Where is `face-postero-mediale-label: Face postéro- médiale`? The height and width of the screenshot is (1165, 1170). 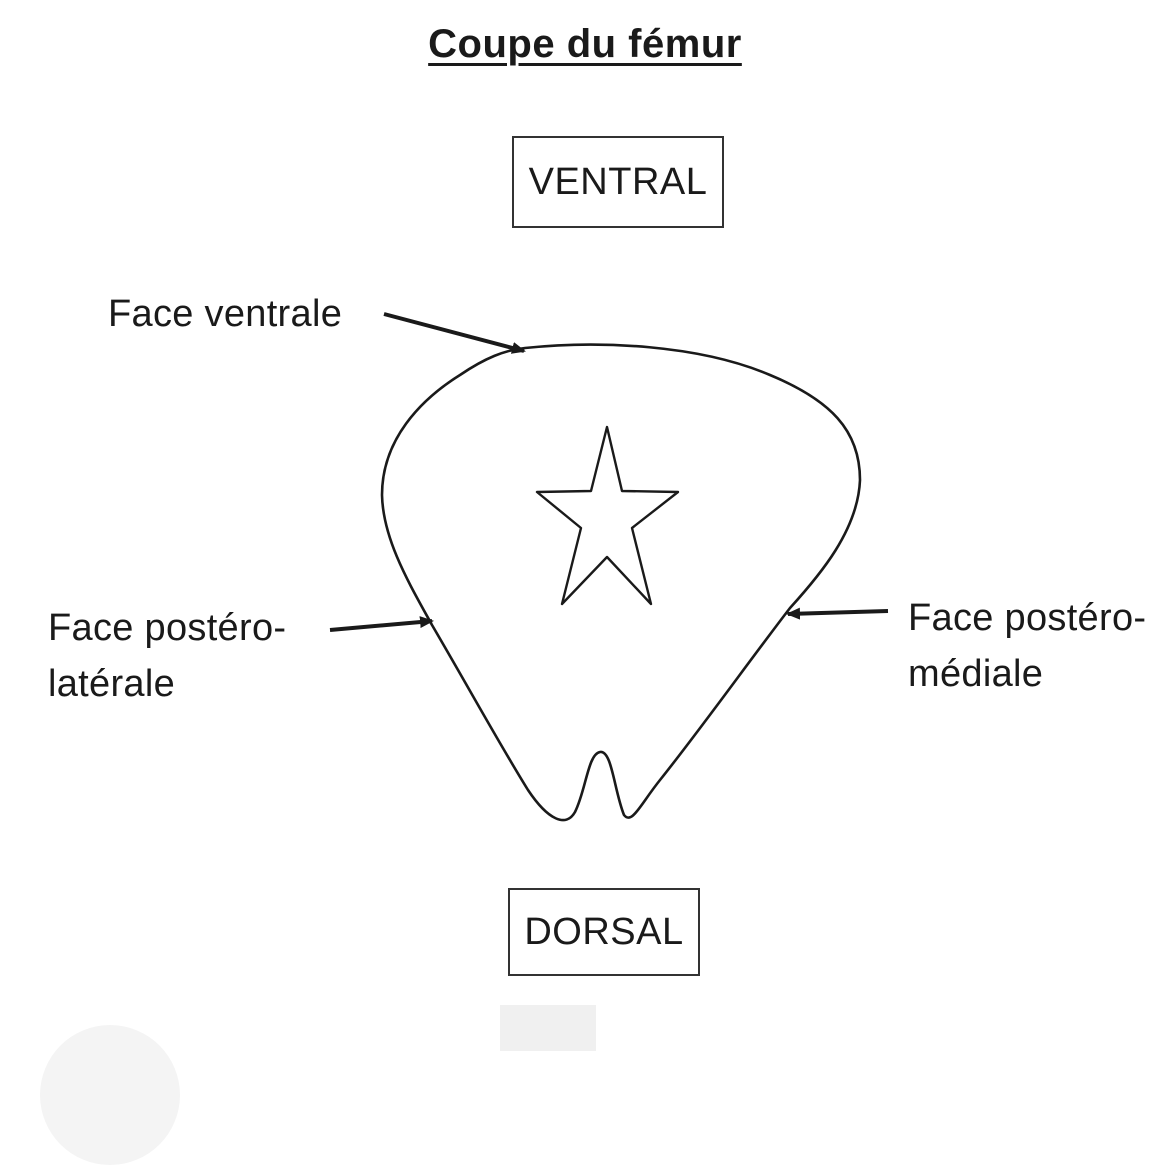
face-postero-mediale-label: Face postéro- médiale is located at coordinates (1027, 646).